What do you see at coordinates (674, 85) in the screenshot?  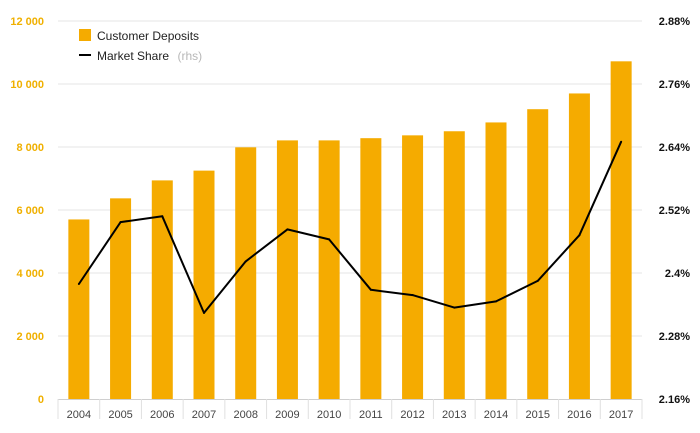 I see `right-tick-label: 2.76%` at bounding box center [674, 85].